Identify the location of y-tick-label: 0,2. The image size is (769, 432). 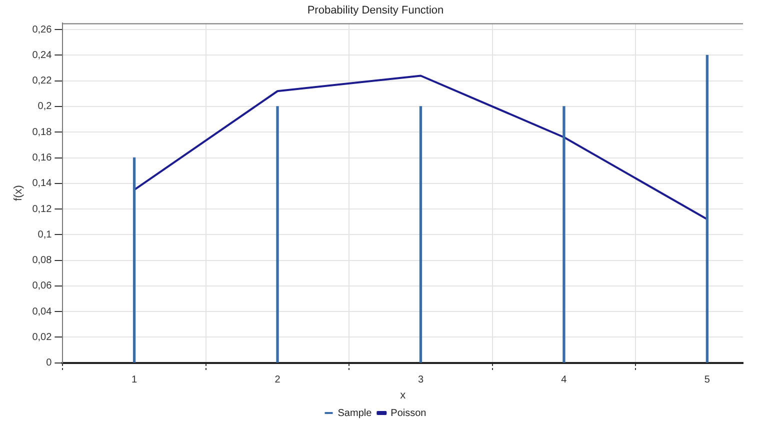
(45, 106).